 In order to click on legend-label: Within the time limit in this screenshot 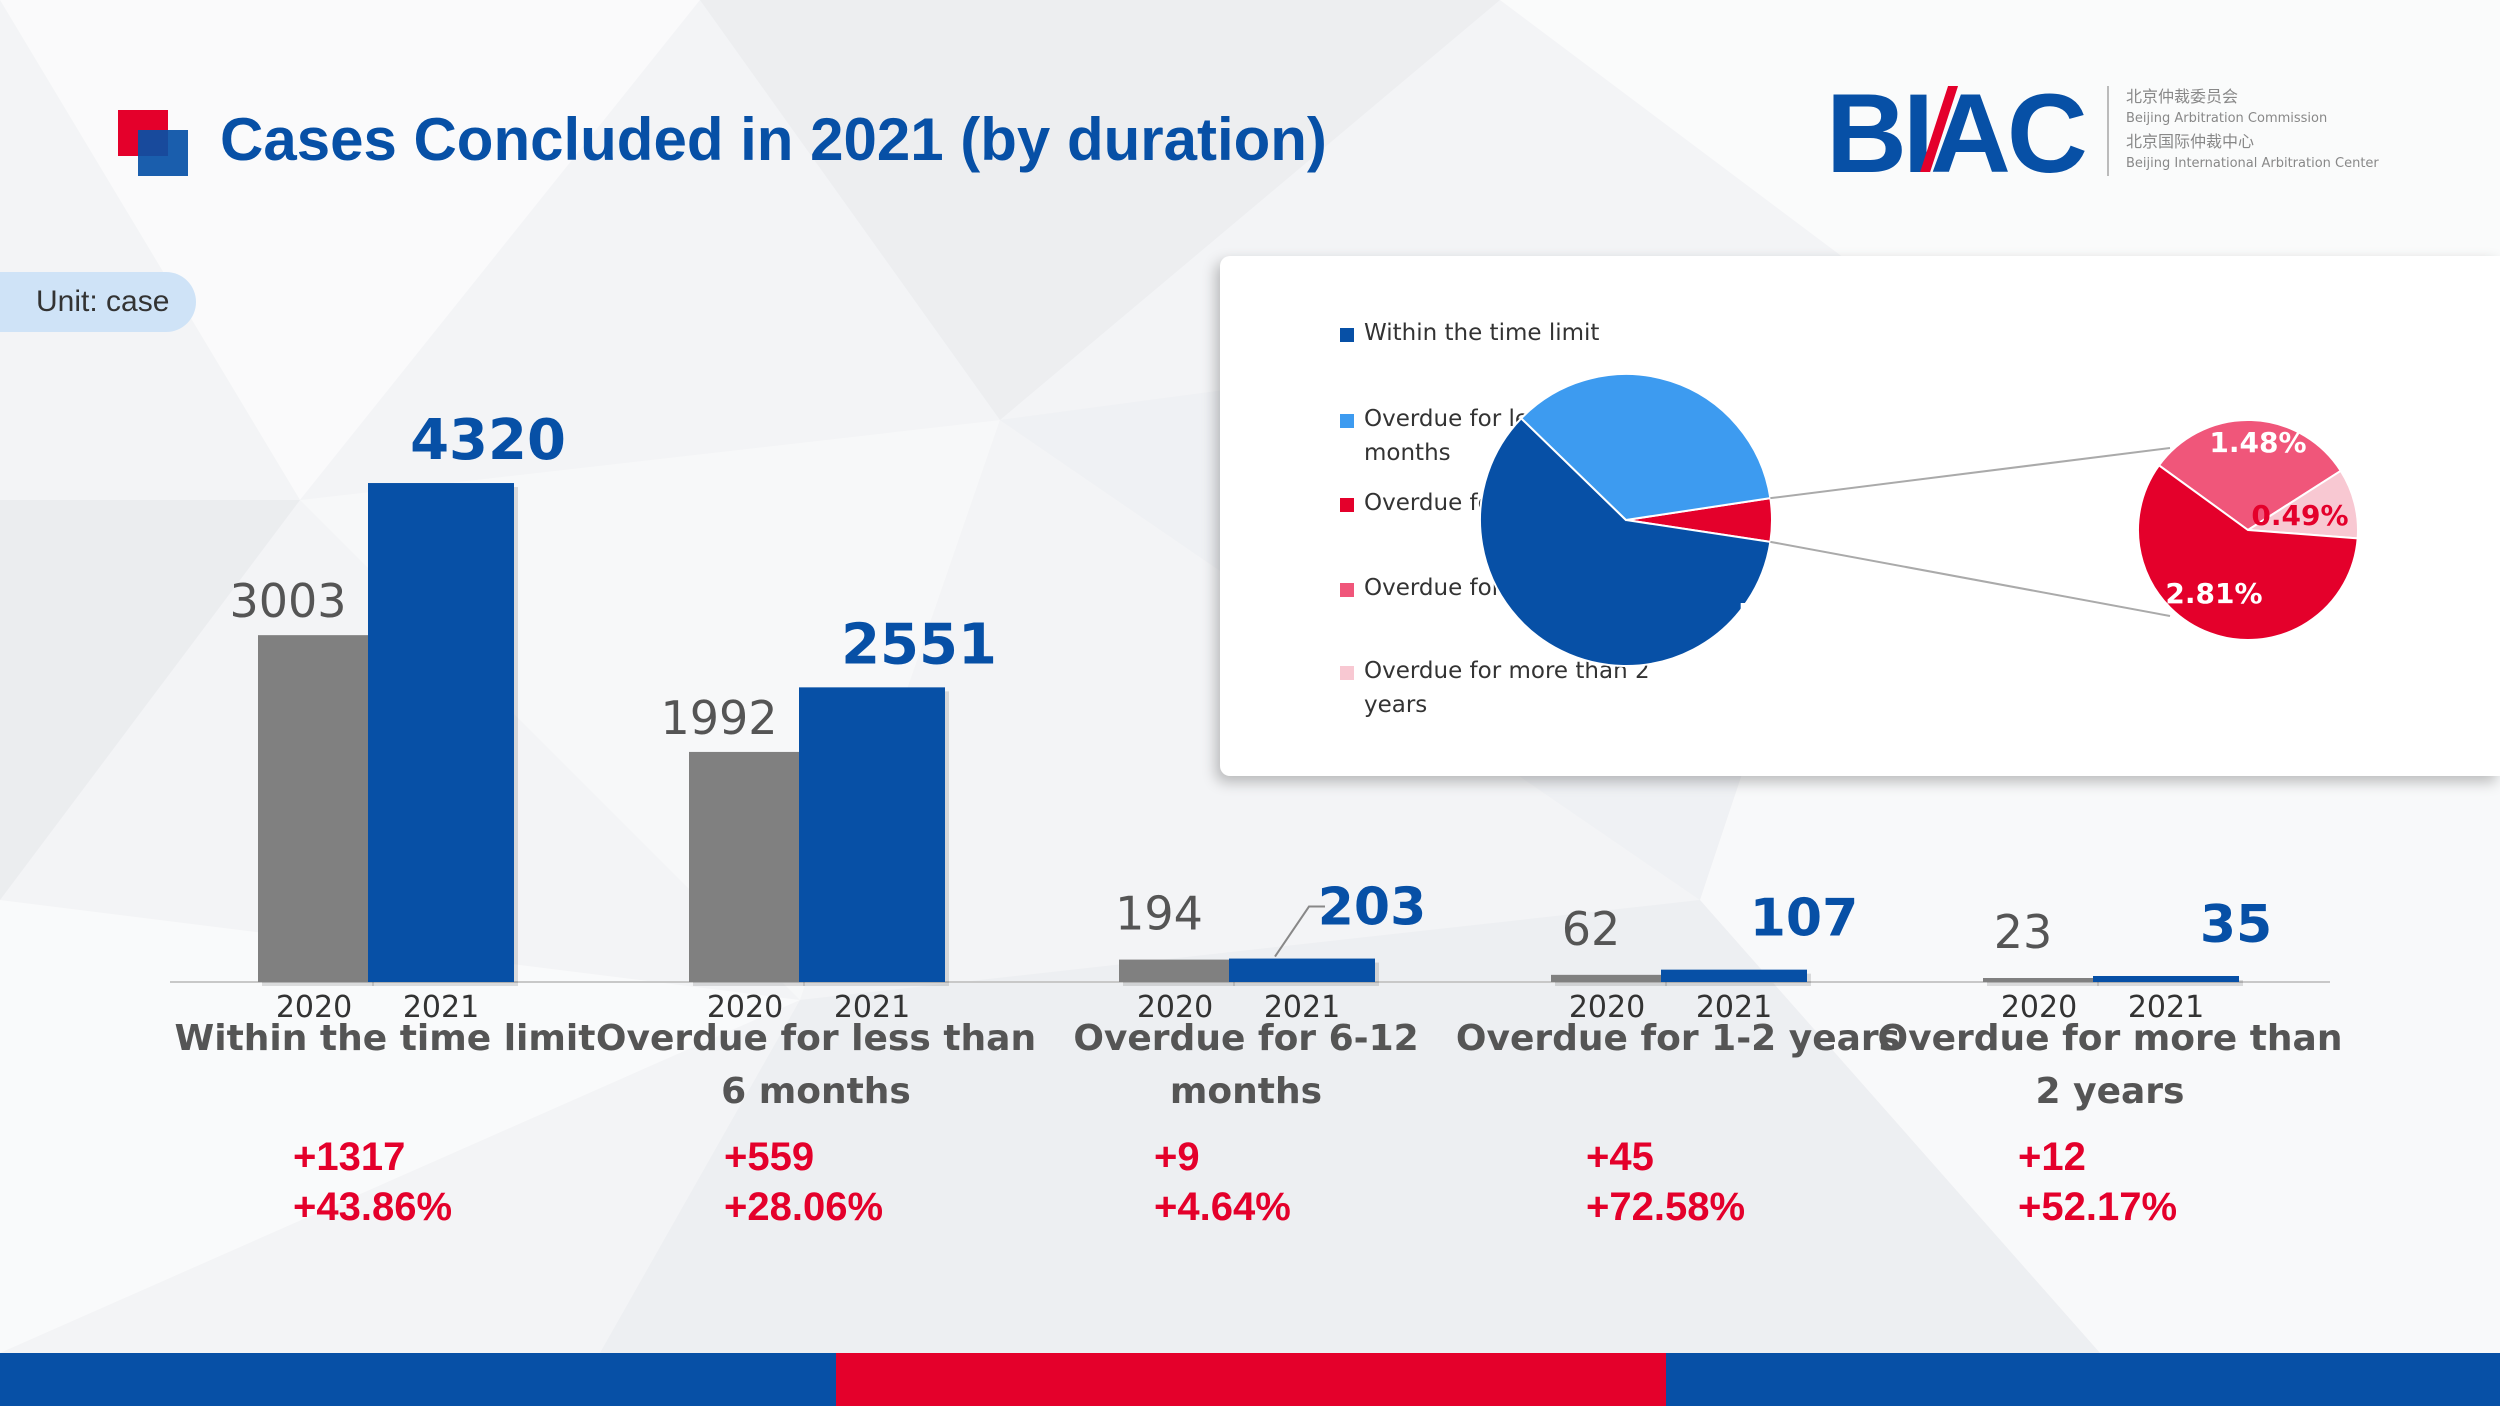, I will do `click(1482, 333)`.